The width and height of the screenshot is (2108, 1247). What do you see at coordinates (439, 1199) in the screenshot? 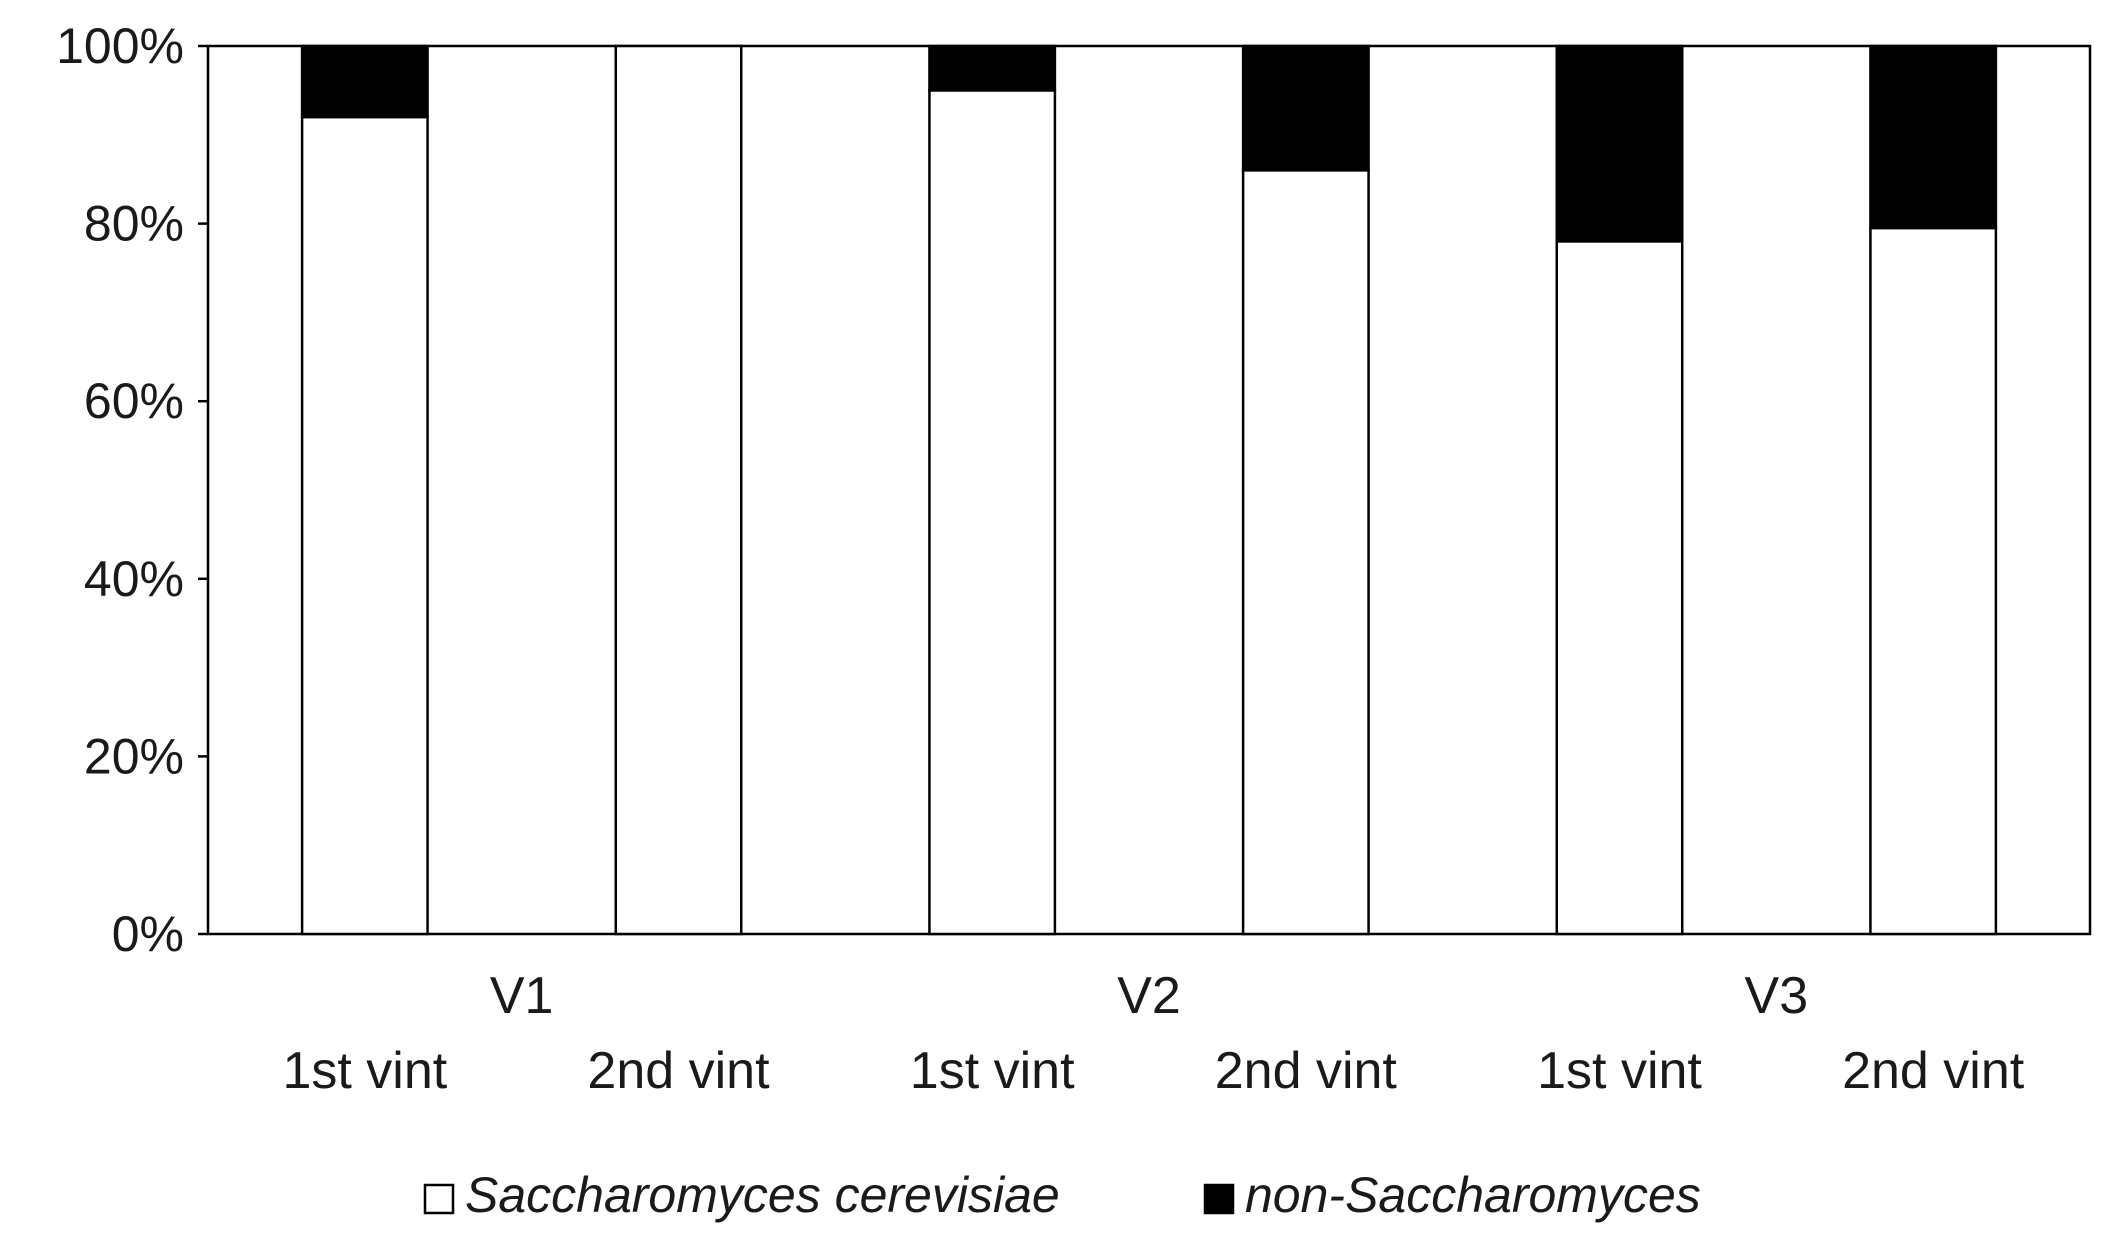
I see `legend-swatch-saccharomyces-cerevisiae` at bounding box center [439, 1199].